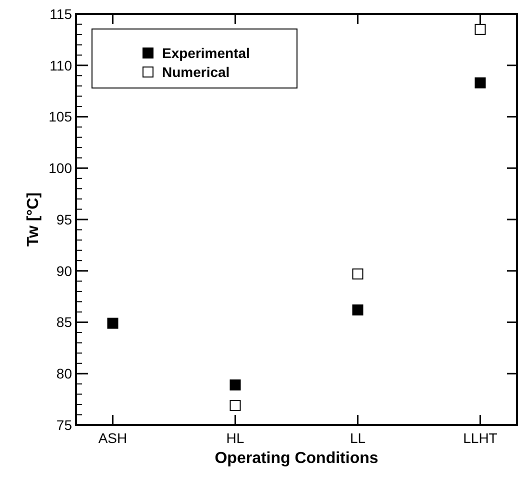 Image resolution: width=531 pixels, height=477 pixels. I want to click on y-tick-label: 110, so click(61, 65).